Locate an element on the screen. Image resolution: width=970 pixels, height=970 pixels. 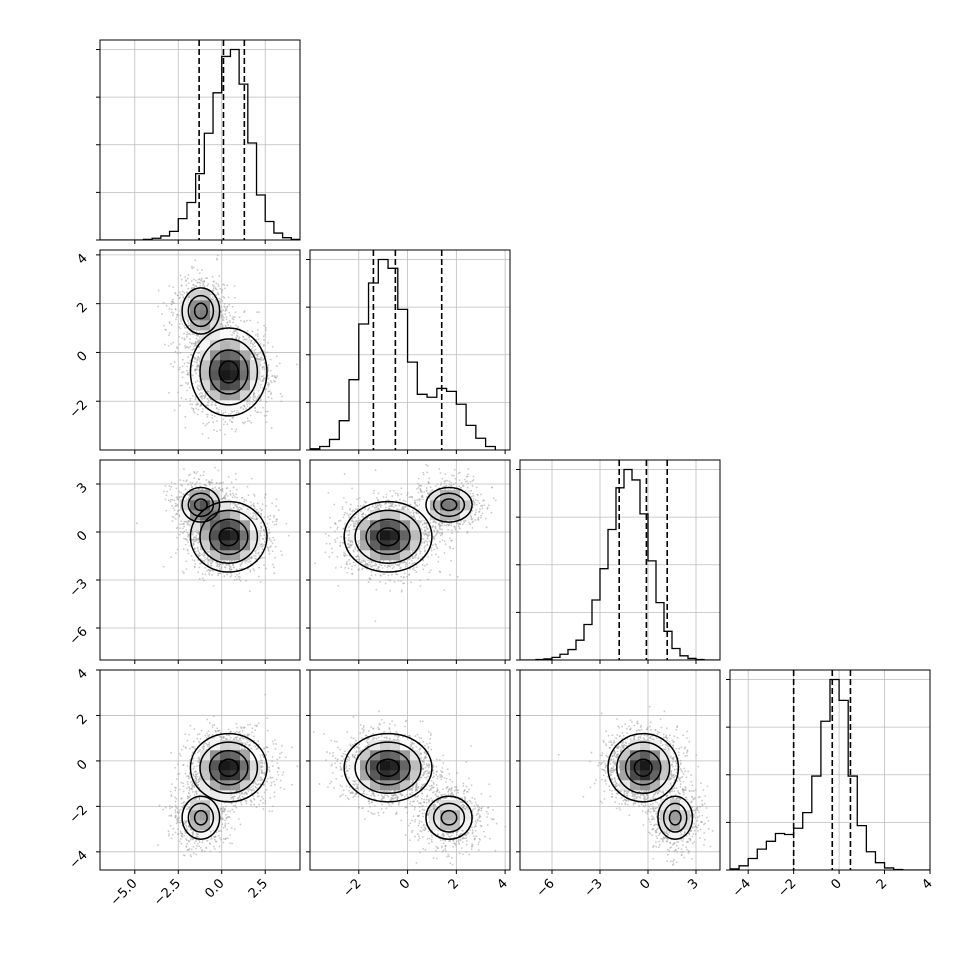
histogram-step is located at coordinates (403, 354).